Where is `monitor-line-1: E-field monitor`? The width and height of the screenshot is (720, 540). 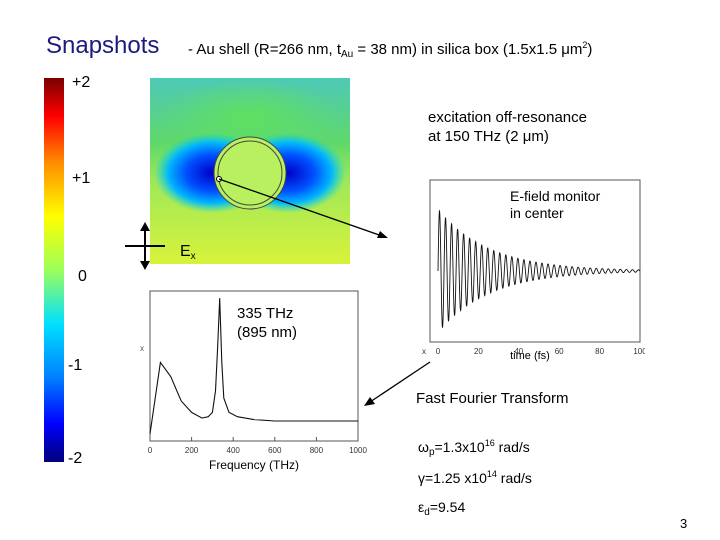 monitor-line-1: E-field monitor is located at coordinates (555, 196).